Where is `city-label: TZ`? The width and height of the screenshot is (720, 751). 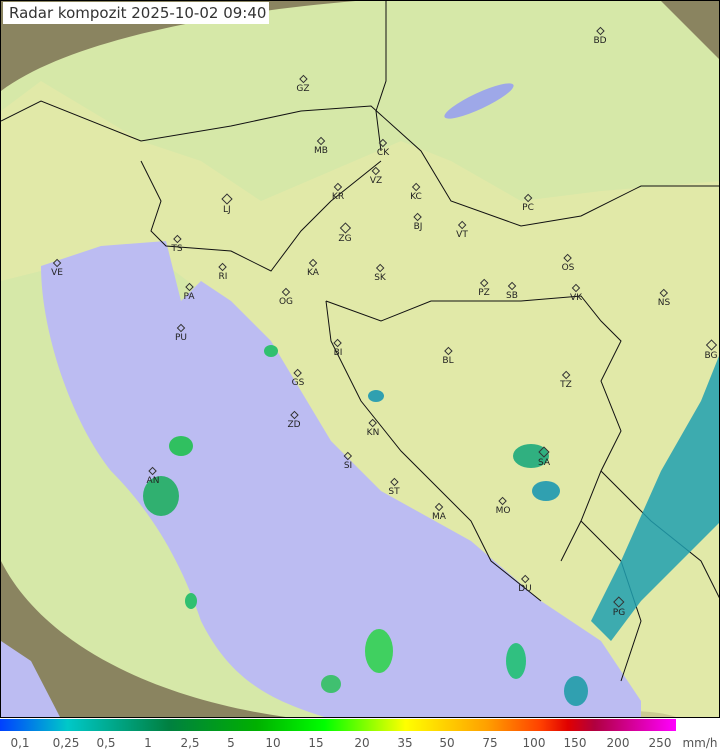
city-label: TZ is located at coordinates (566, 385).